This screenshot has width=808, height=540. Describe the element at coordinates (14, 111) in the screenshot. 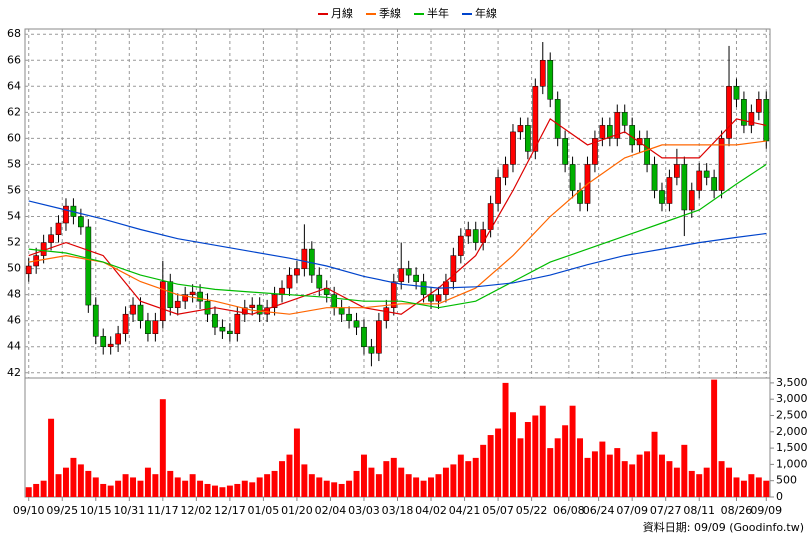

I see `y-tick-label: 62` at that location.